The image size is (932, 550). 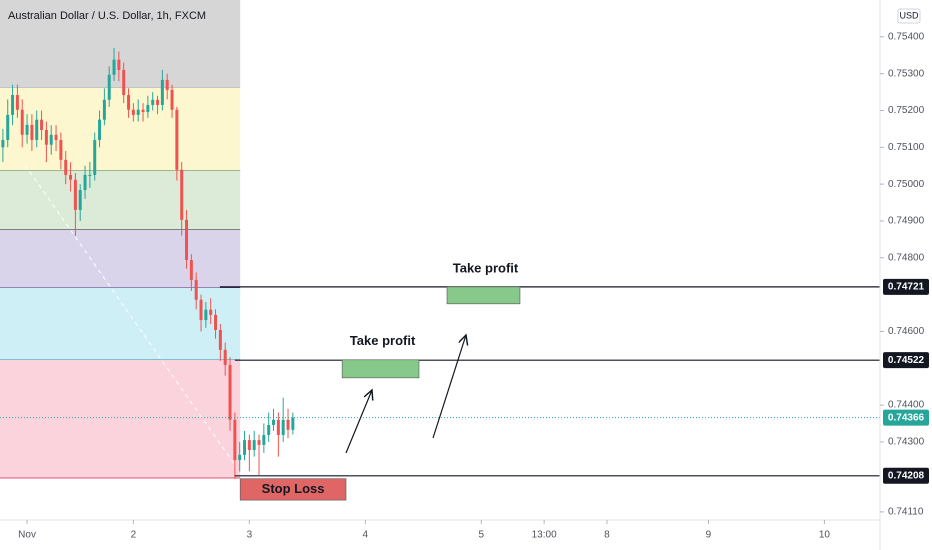 What do you see at coordinates (906, 512) in the screenshot?
I see `y-tick-label: 0.74110` at bounding box center [906, 512].